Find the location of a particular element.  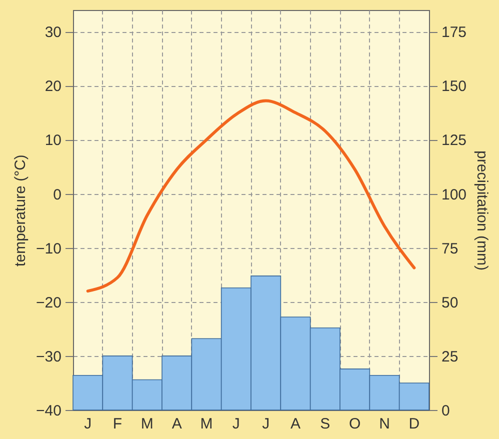

x-tick-label: N is located at coordinates (384, 424).